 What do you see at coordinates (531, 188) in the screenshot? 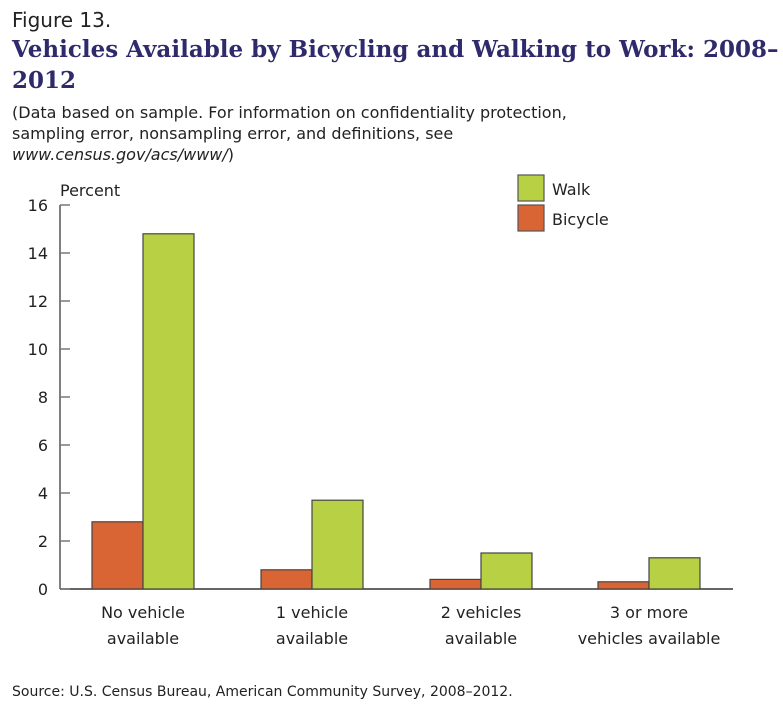
I see `legend-swatch-walk` at bounding box center [531, 188].